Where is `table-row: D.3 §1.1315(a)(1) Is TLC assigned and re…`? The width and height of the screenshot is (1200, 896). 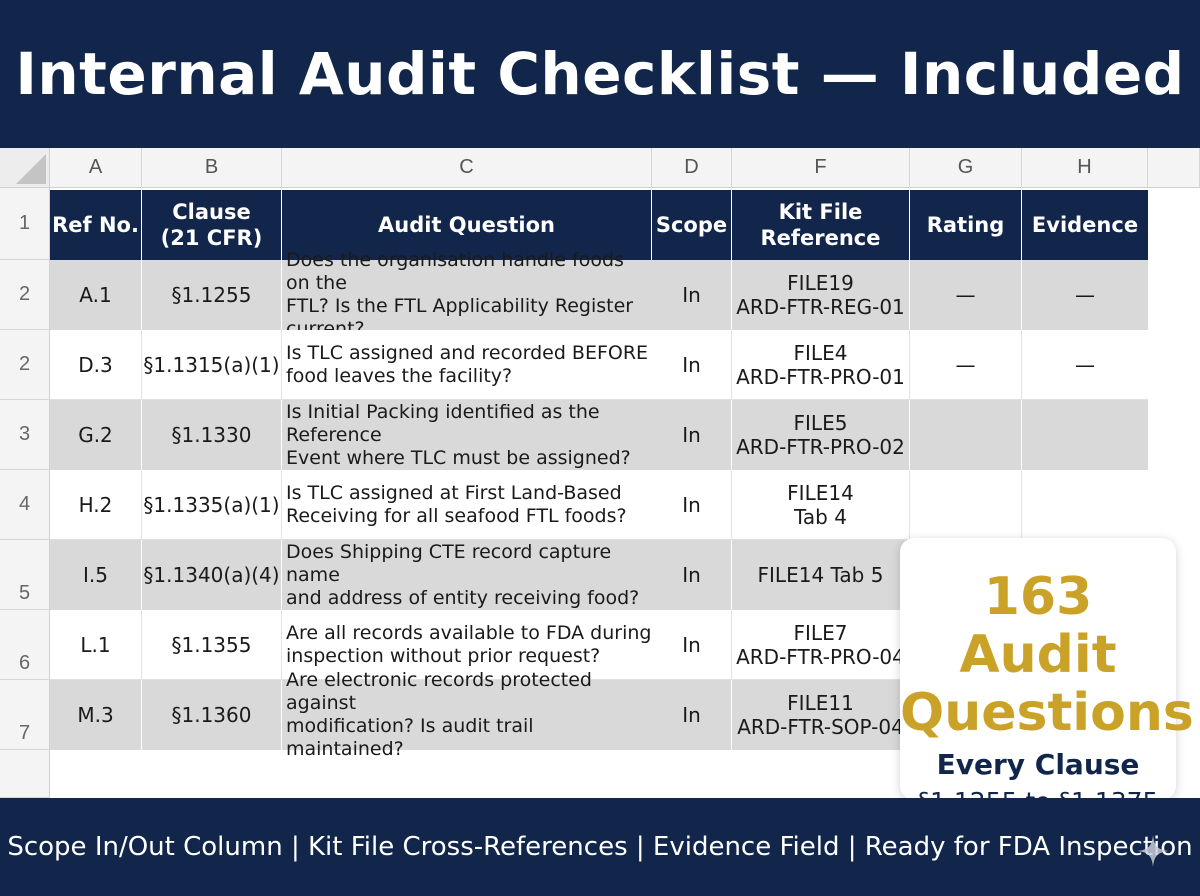 table-row: D.3 §1.1315(a)(1) Is TLC assigned and re… is located at coordinates (599, 365).